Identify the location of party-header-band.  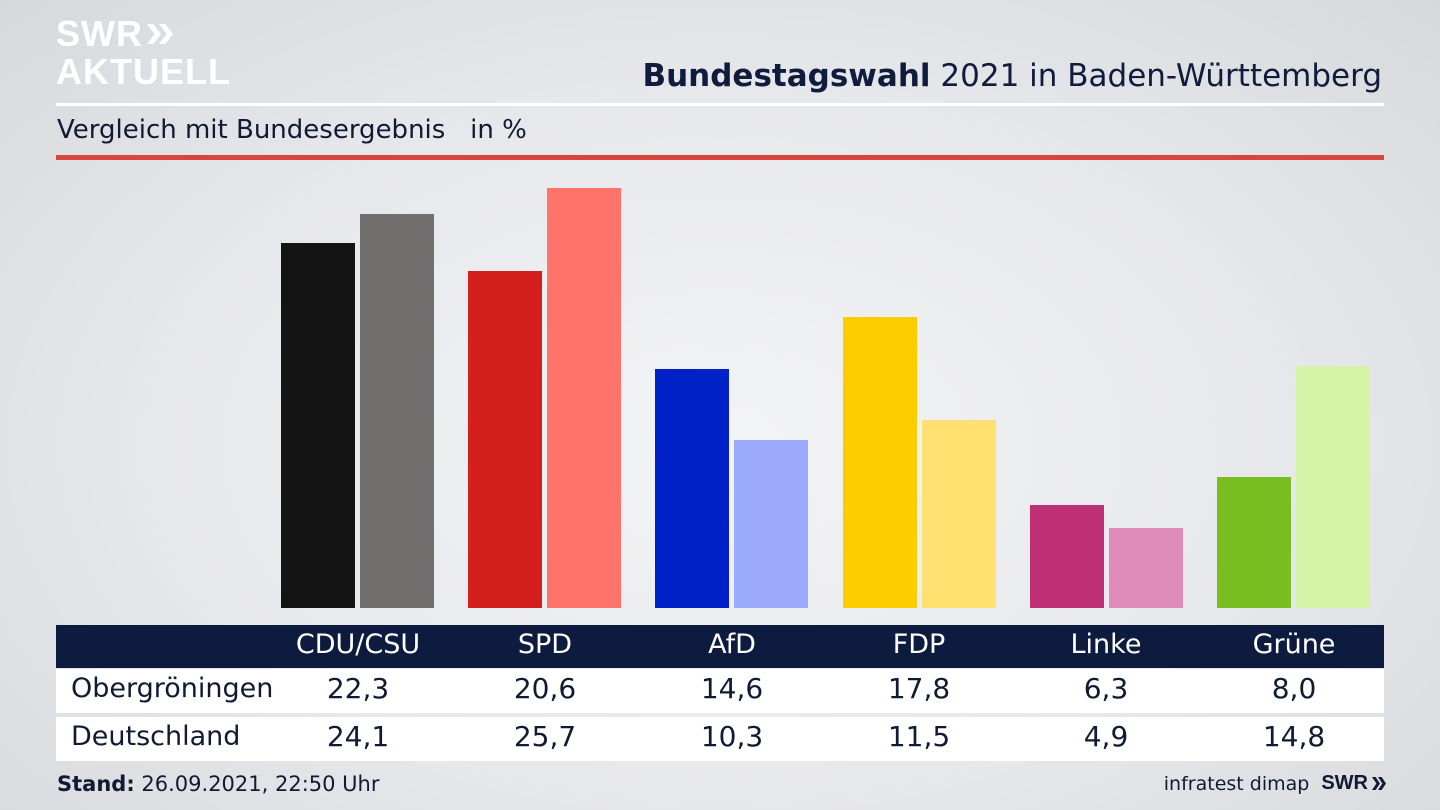
(720, 646).